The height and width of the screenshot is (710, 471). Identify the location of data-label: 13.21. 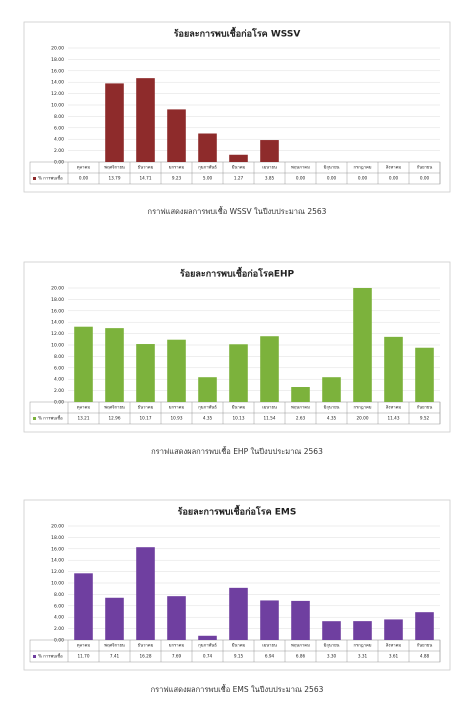
(84, 418).